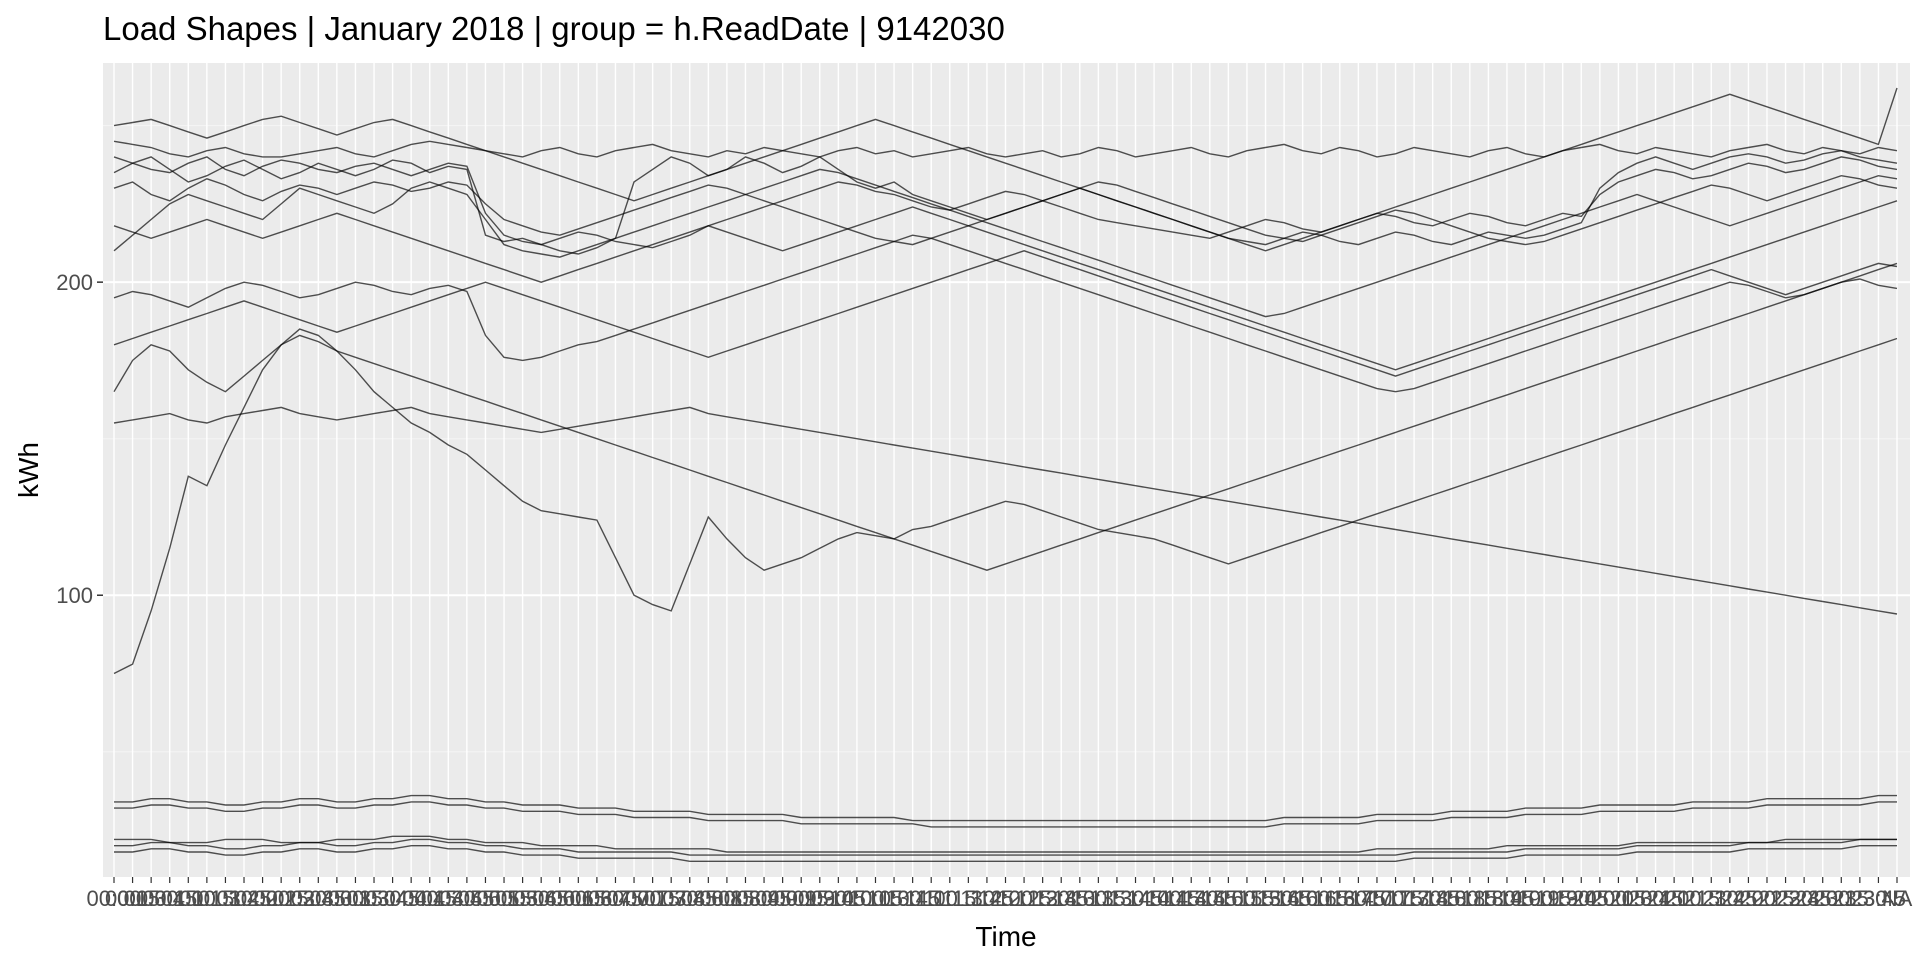 This screenshot has width=1920, height=965. What do you see at coordinates (1209, 898) in the screenshot?
I see `x-tick-label: 14:45` at bounding box center [1209, 898].